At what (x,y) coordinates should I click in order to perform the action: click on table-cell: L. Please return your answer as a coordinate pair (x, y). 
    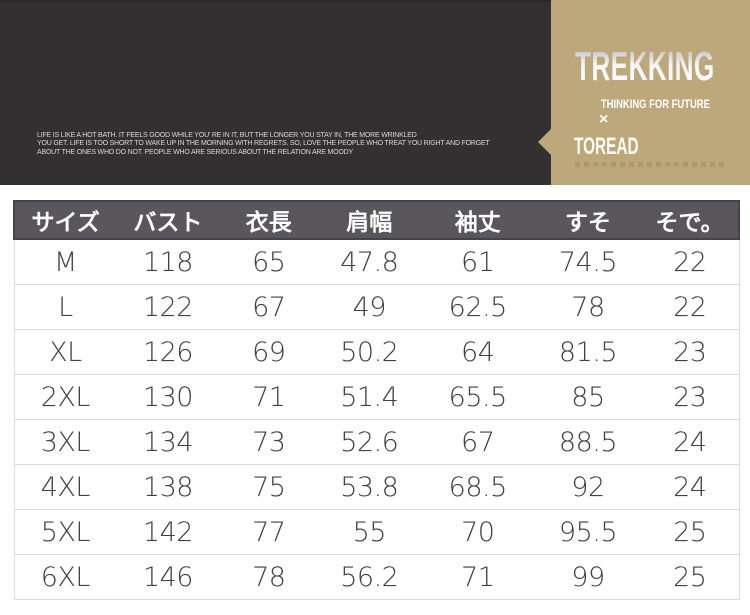
    Looking at the image, I should click on (65, 307).